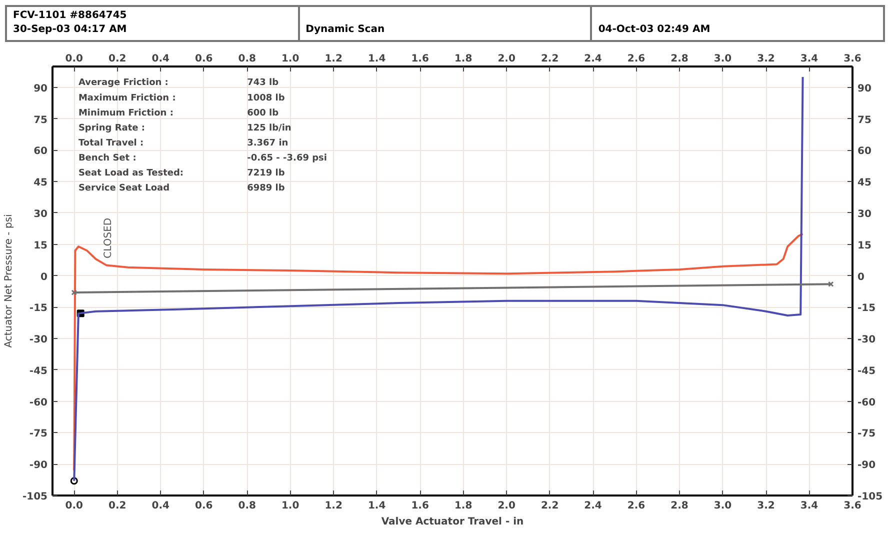  Describe the element at coordinates (41, 88) in the screenshot. I see `y-tick-label: 90` at that location.